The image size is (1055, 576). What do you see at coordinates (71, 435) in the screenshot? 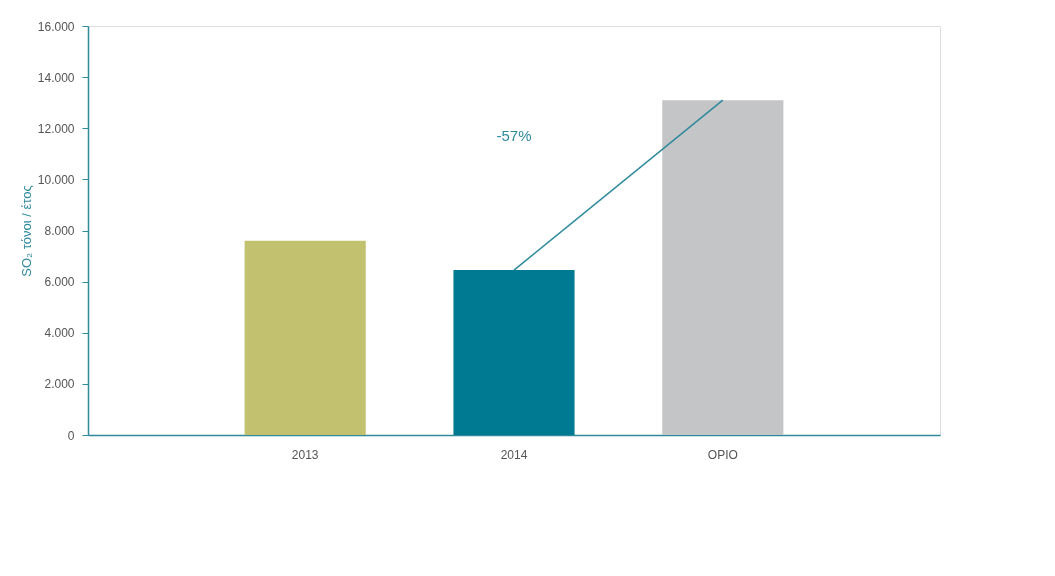
I see `y-tick-label: 0` at bounding box center [71, 435].